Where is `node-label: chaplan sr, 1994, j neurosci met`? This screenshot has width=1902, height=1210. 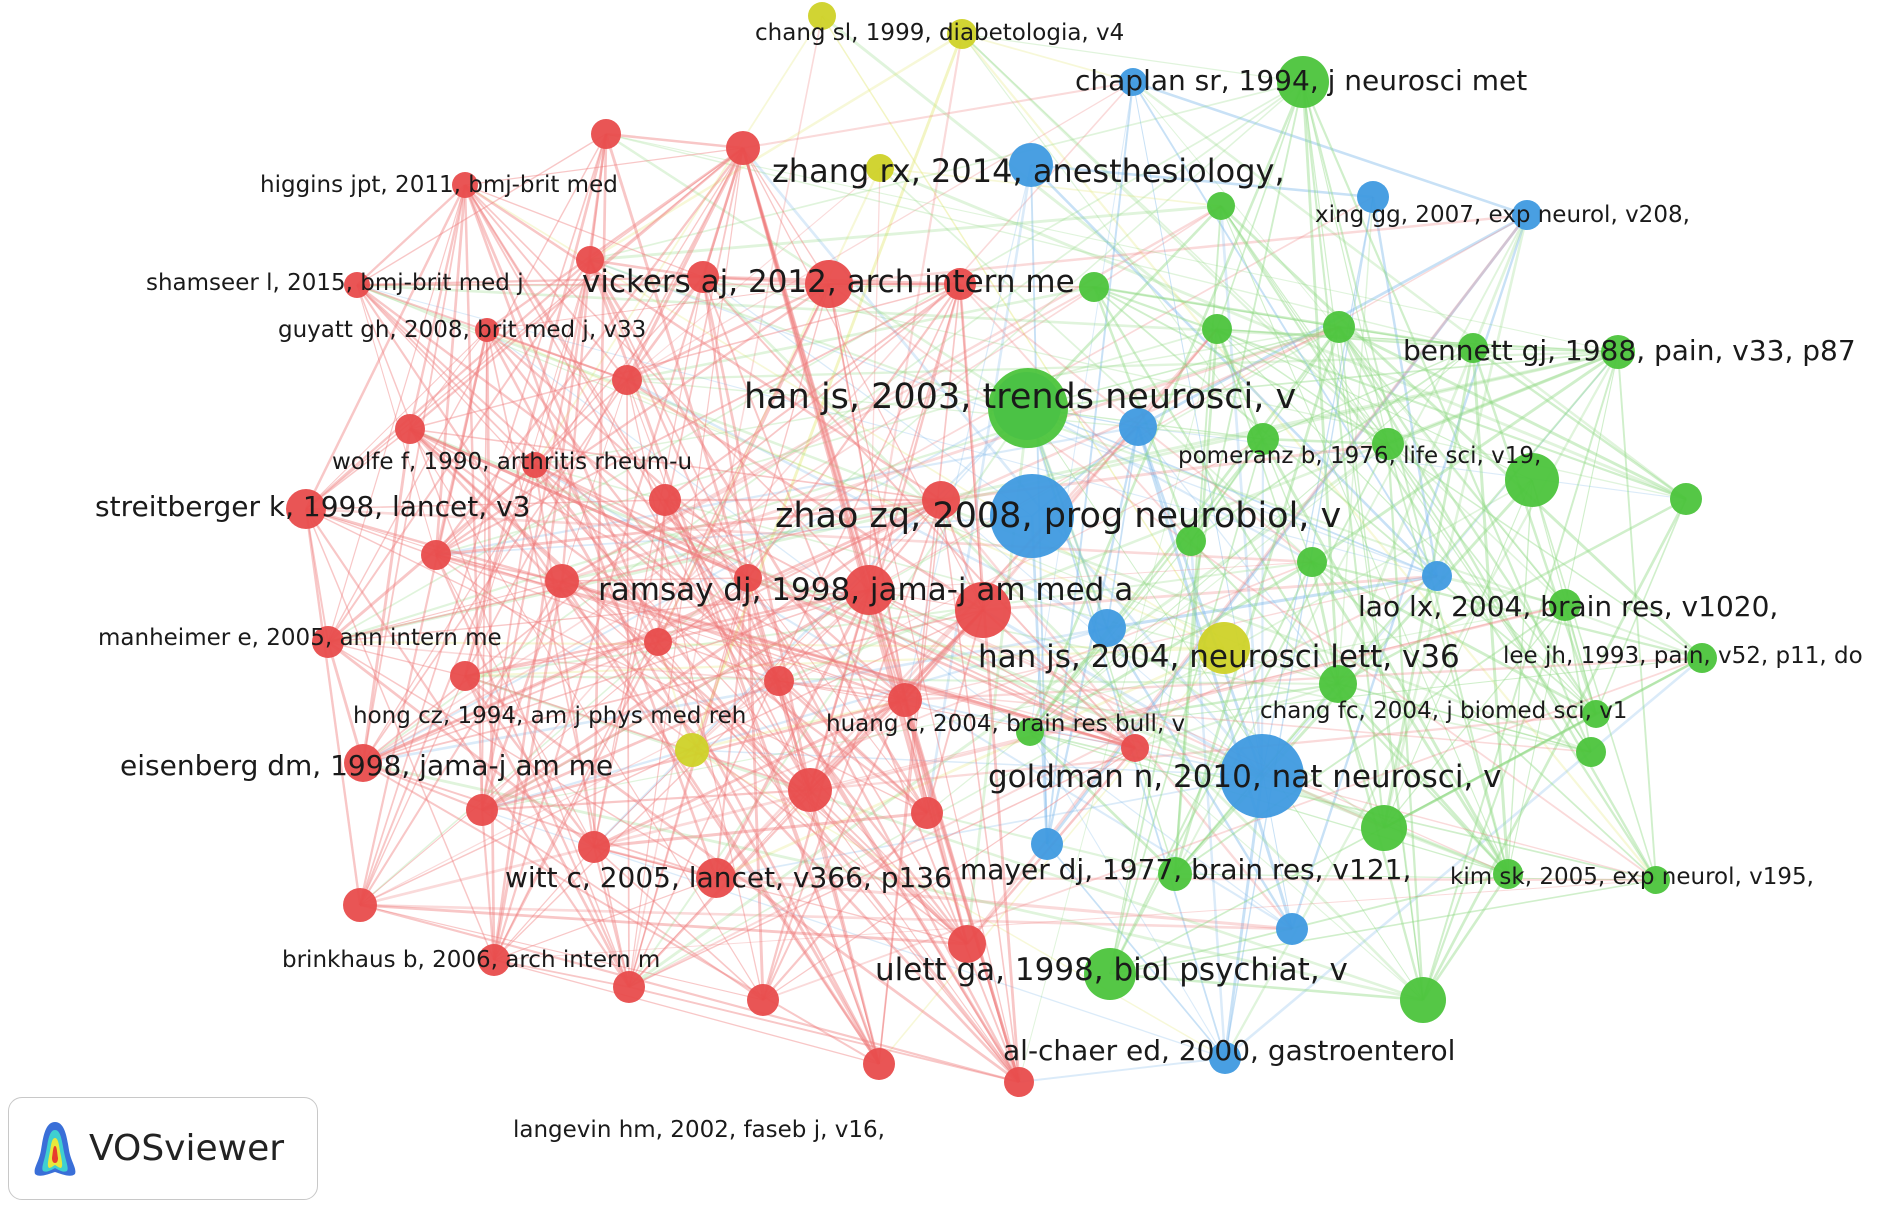
node-label: chaplan sr, 1994, j neurosci met is located at coordinates (1301, 80).